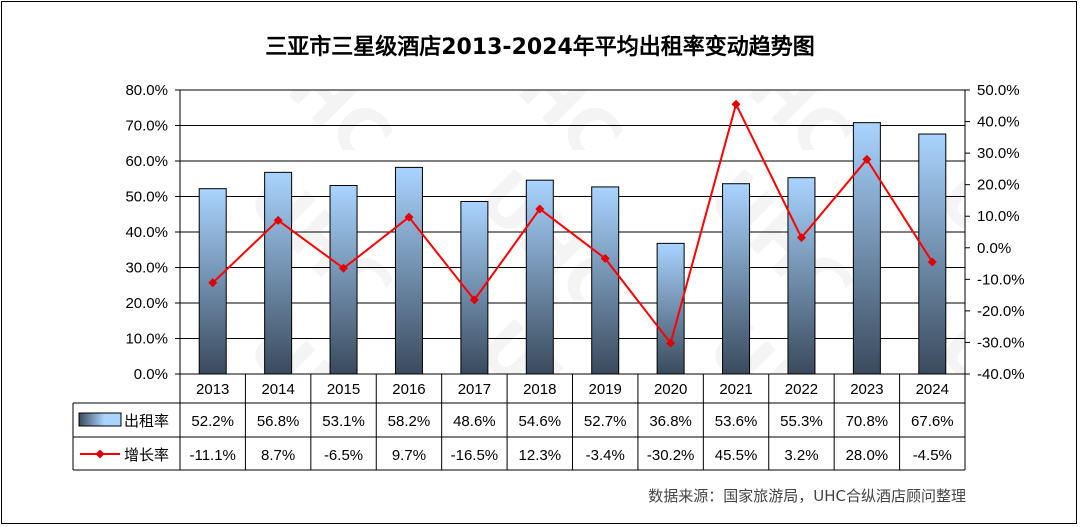 Image resolution: width=1080 pixels, height=527 pixels. Describe the element at coordinates (1001, 311) in the screenshot. I see `right-tick-label: -20.0%` at that location.